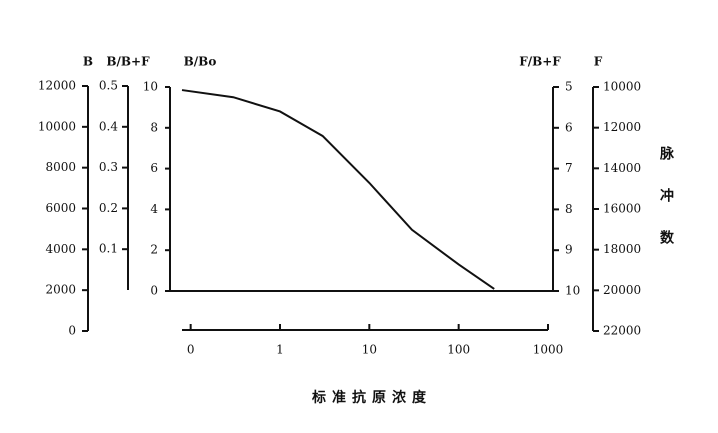  What do you see at coordinates (569, 168) in the screenshot?
I see `extra-tick-label: 7` at bounding box center [569, 168].